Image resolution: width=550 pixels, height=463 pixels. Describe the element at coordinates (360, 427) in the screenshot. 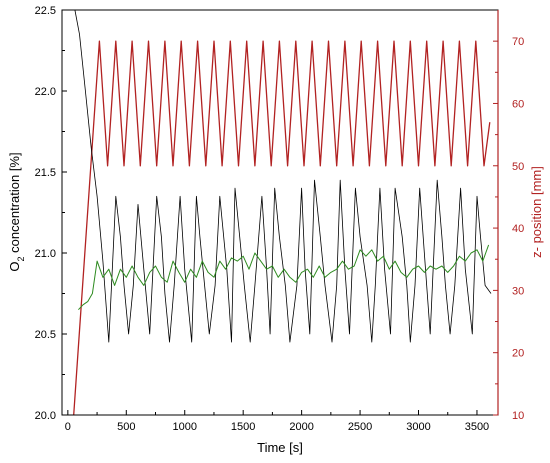

I see `x-tick-label: 2500` at that location.